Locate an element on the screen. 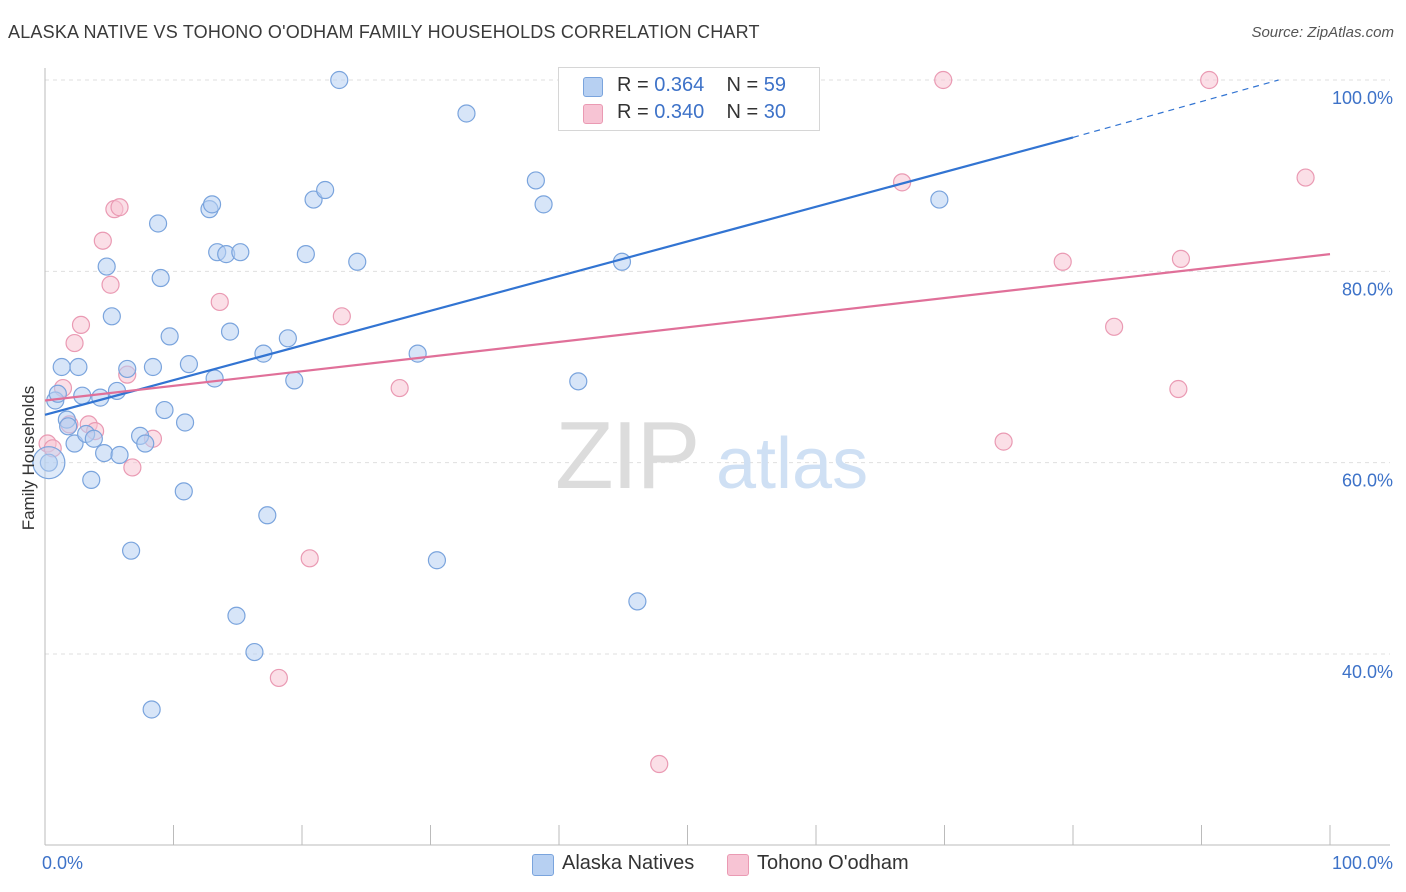  y-tick-label: 40.0% is located at coordinates (1367, 672).